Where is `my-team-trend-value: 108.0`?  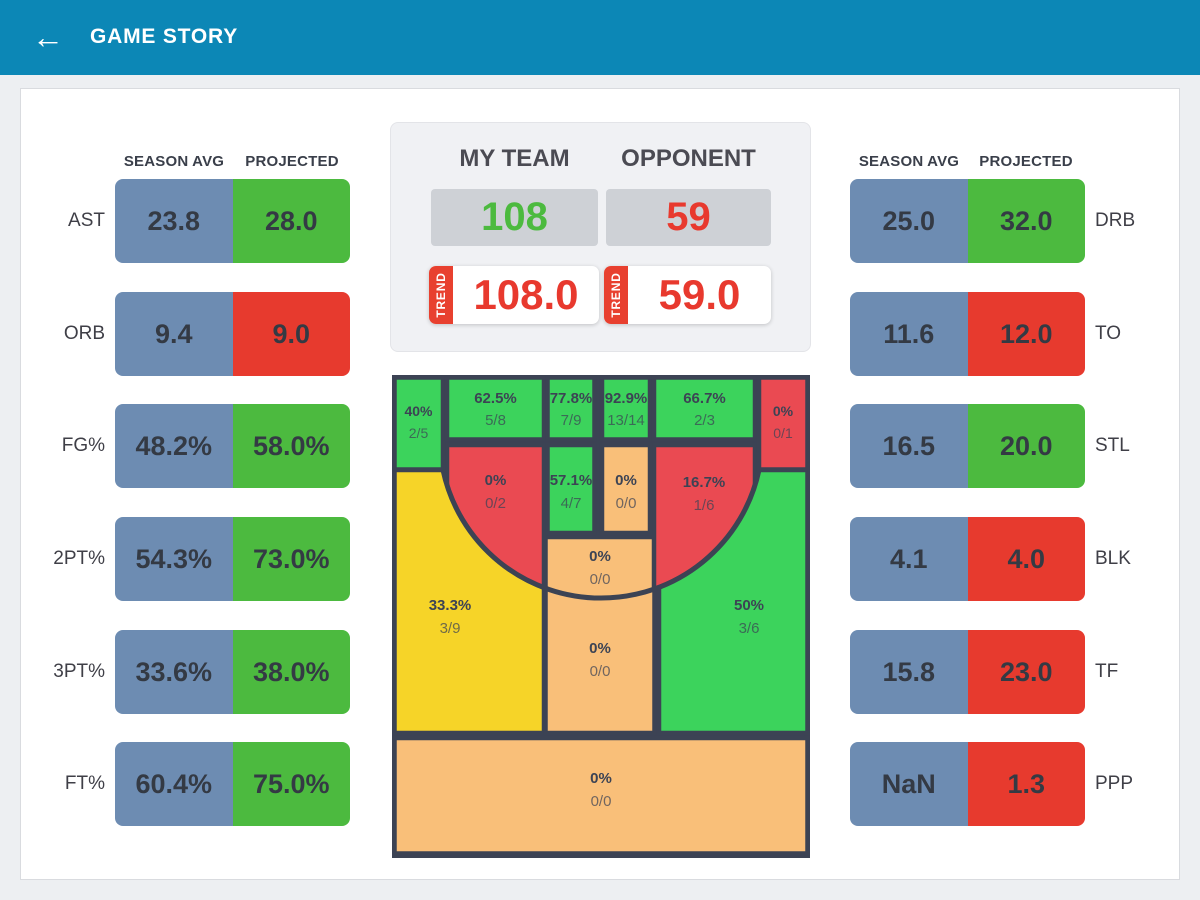 my-team-trend-value: 108.0 is located at coordinates (526, 294).